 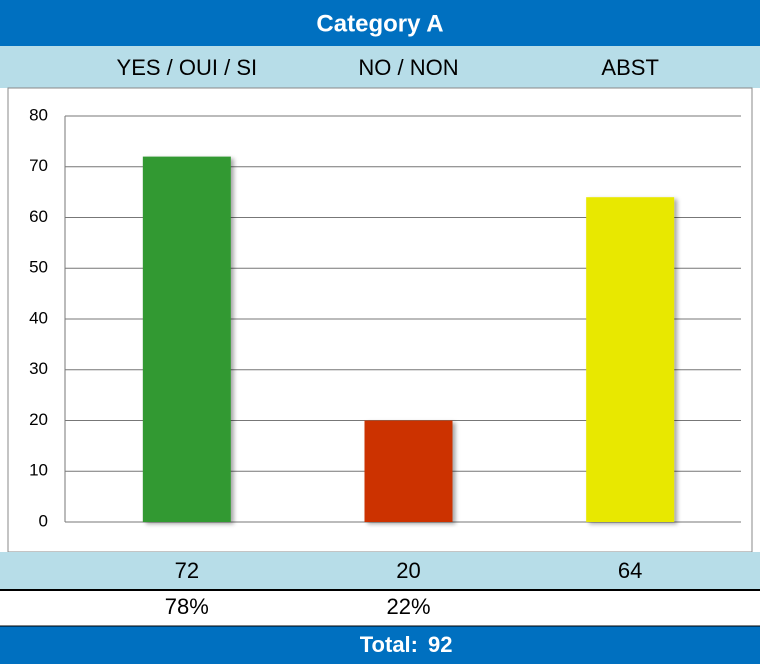 I want to click on value-label: 64, so click(x=630, y=570).